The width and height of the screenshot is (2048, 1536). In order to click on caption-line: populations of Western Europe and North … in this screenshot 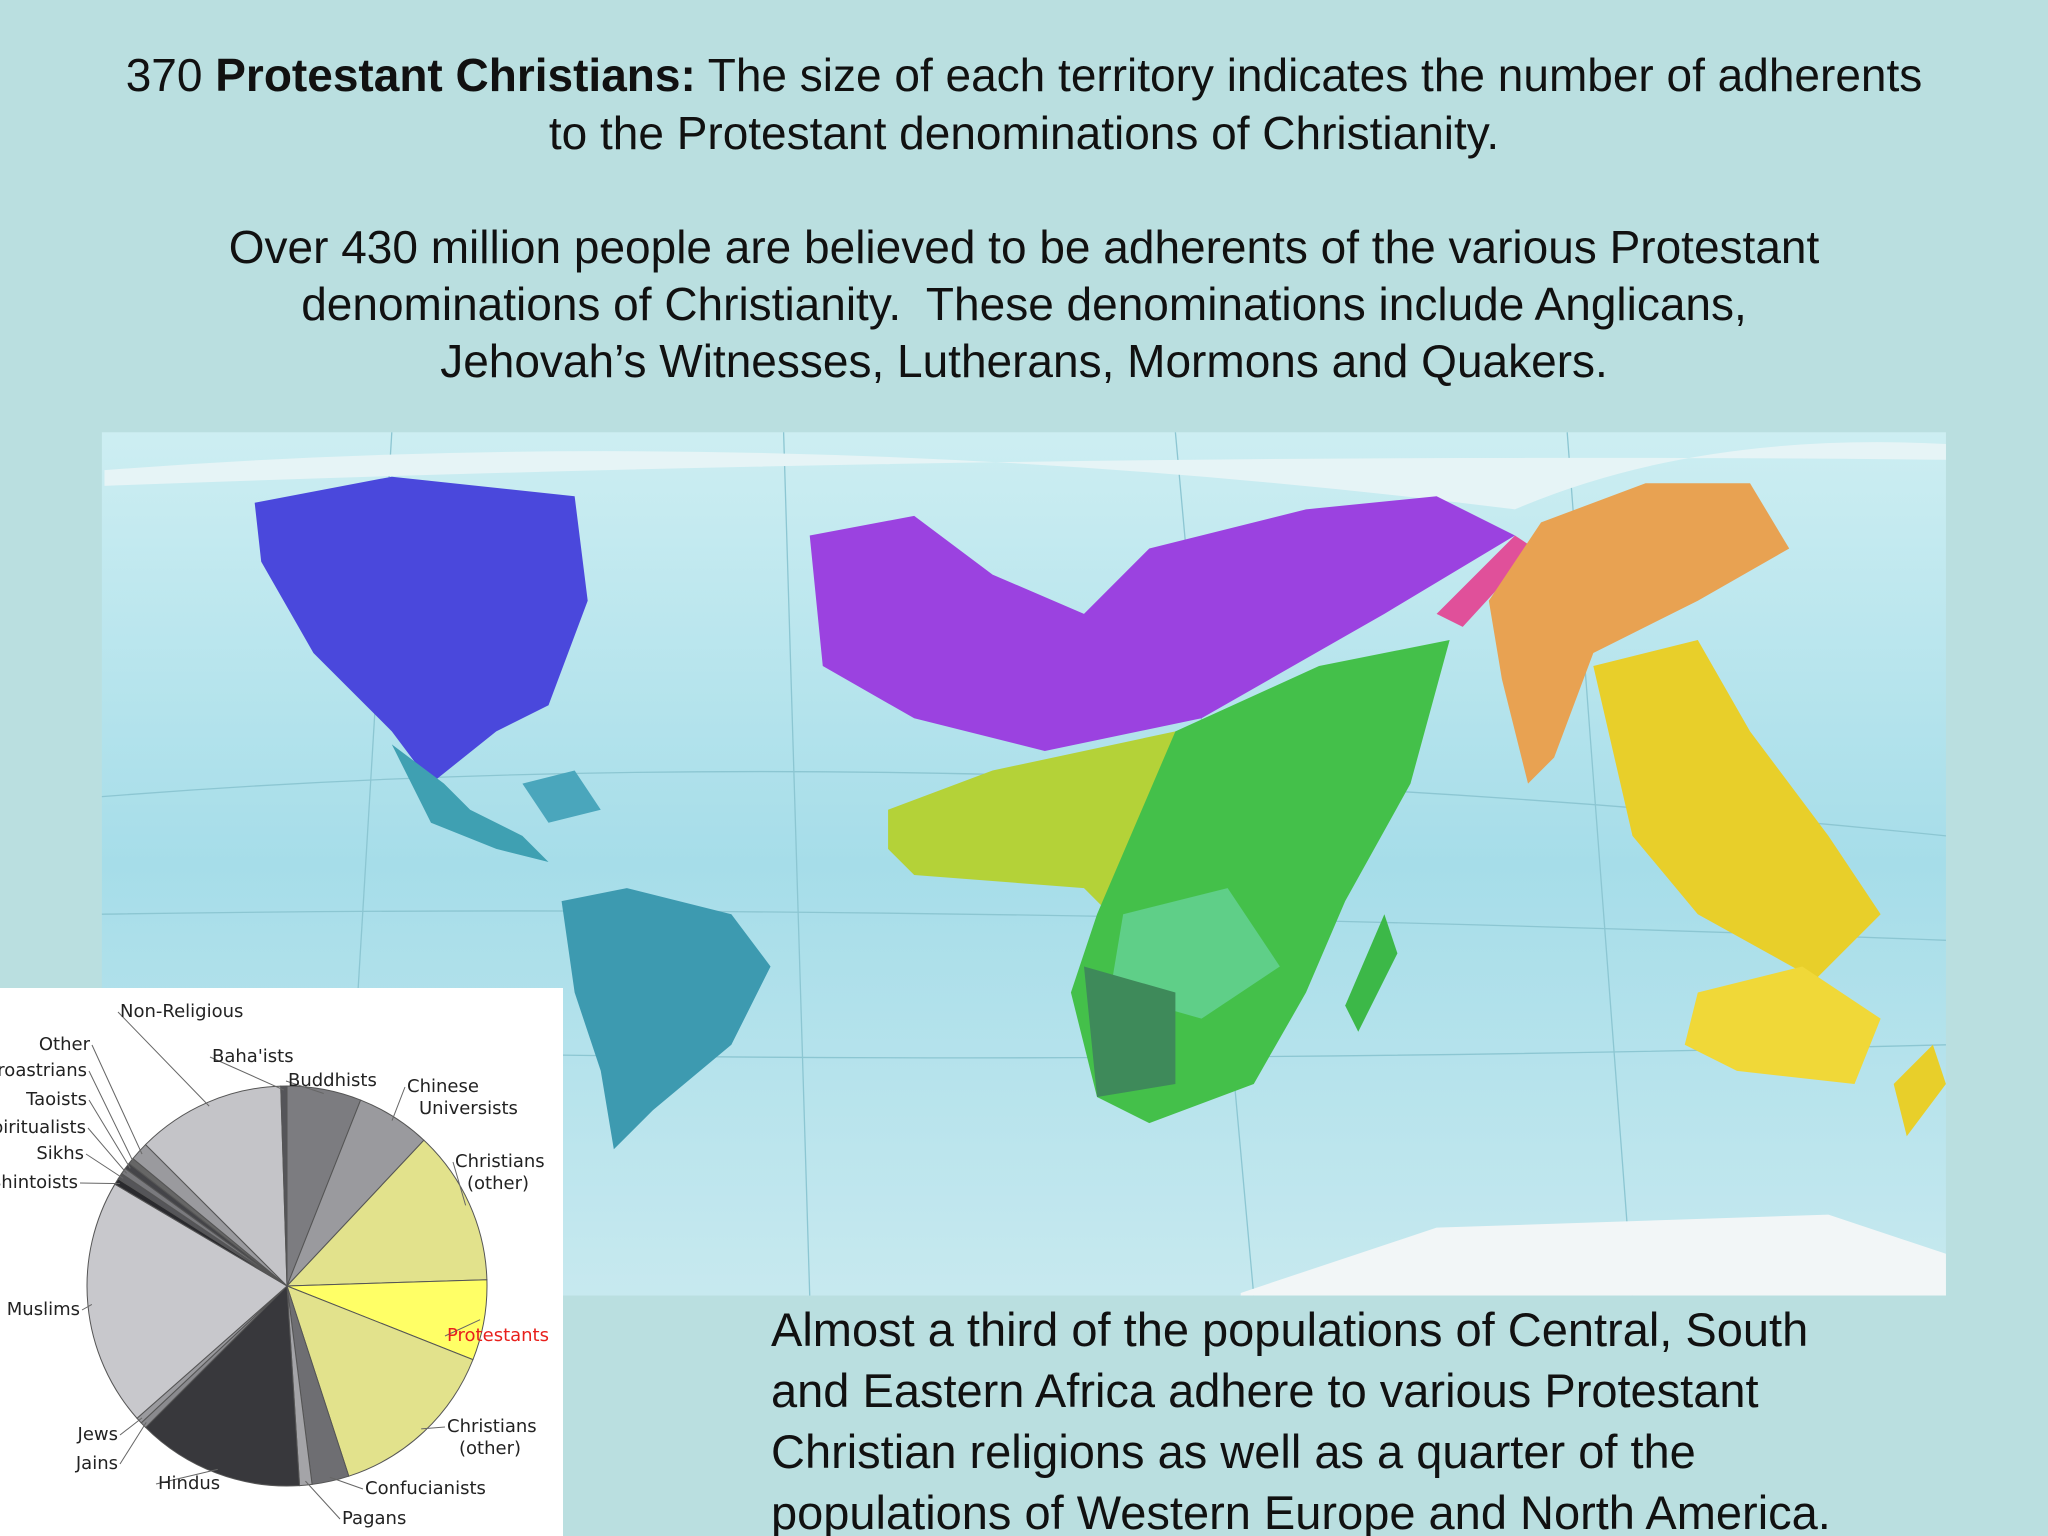, I will do `click(1301, 1511)`.